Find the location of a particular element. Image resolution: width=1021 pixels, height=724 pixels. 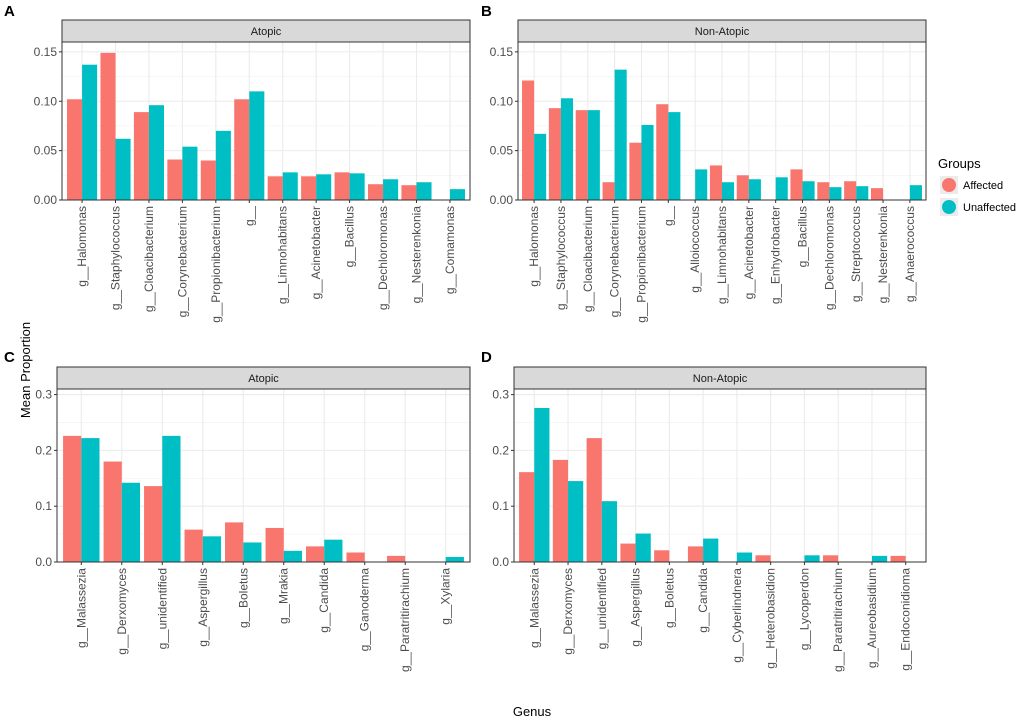

x-tick-label: g__Aureobasidium is located at coordinates (872, 618).